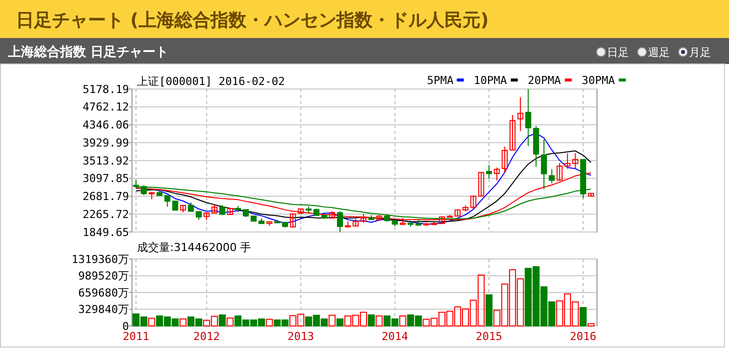 The height and width of the screenshot is (349, 729). I want to click on chart-subtitle: 上海総合指数 日足チャート, so click(88, 52).